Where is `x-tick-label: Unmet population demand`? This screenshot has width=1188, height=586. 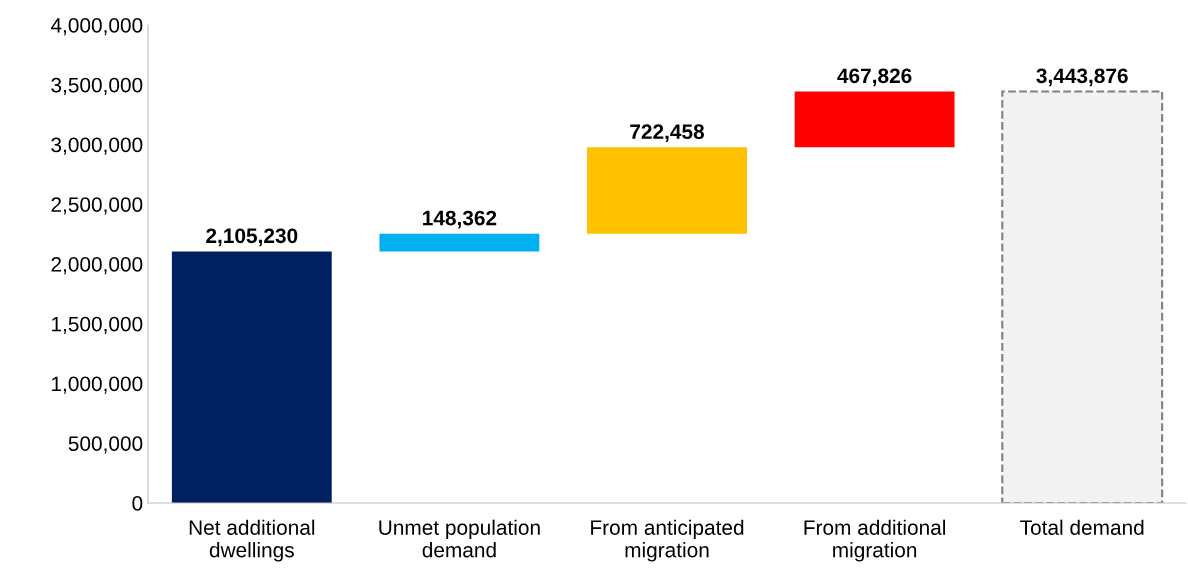 x-tick-label: Unmet population demand is located at coordinates (459, 538).